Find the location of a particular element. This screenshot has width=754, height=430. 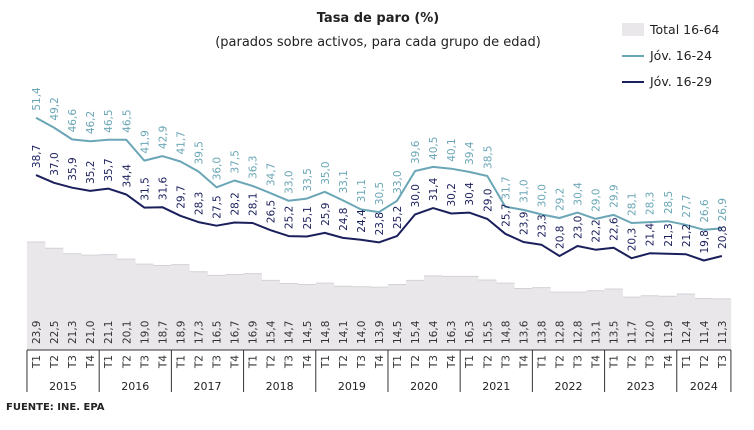

group-label: 2017 is located at coordinates (207, 386).